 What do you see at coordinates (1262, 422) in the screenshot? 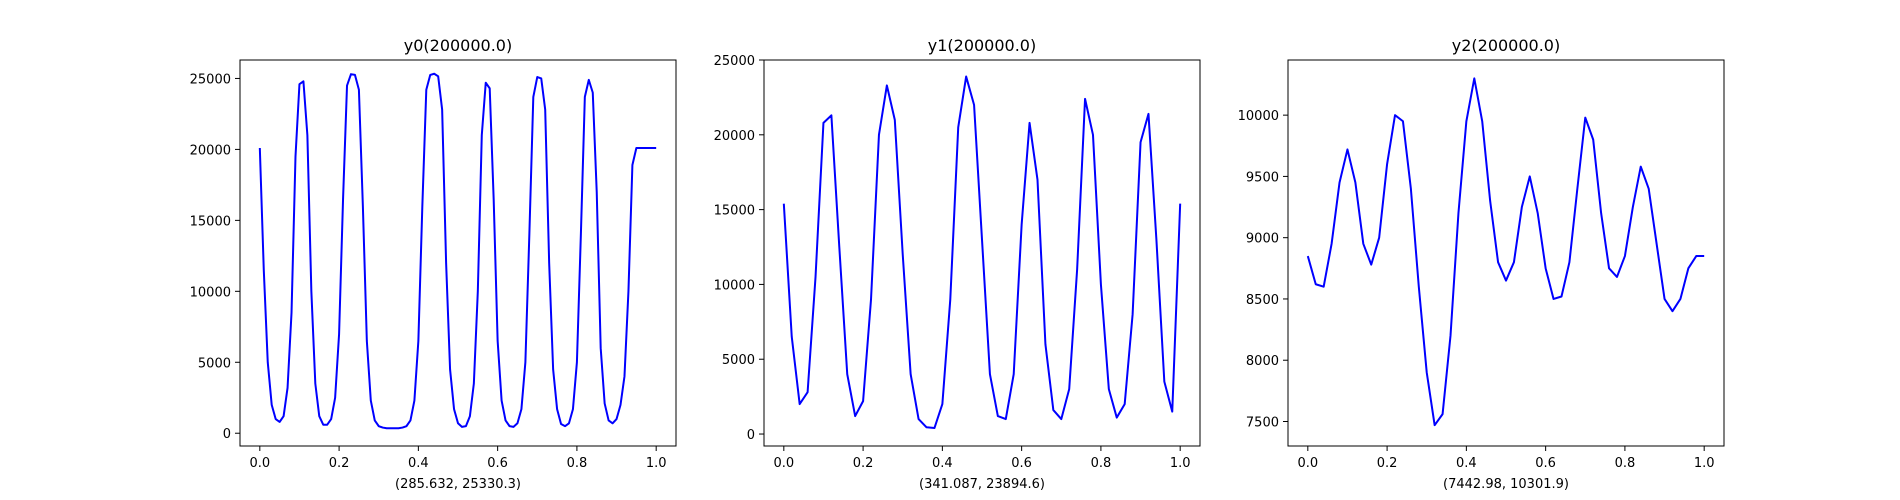
I see `y-tick-label: 7500` at bounding box center [1262, 422].